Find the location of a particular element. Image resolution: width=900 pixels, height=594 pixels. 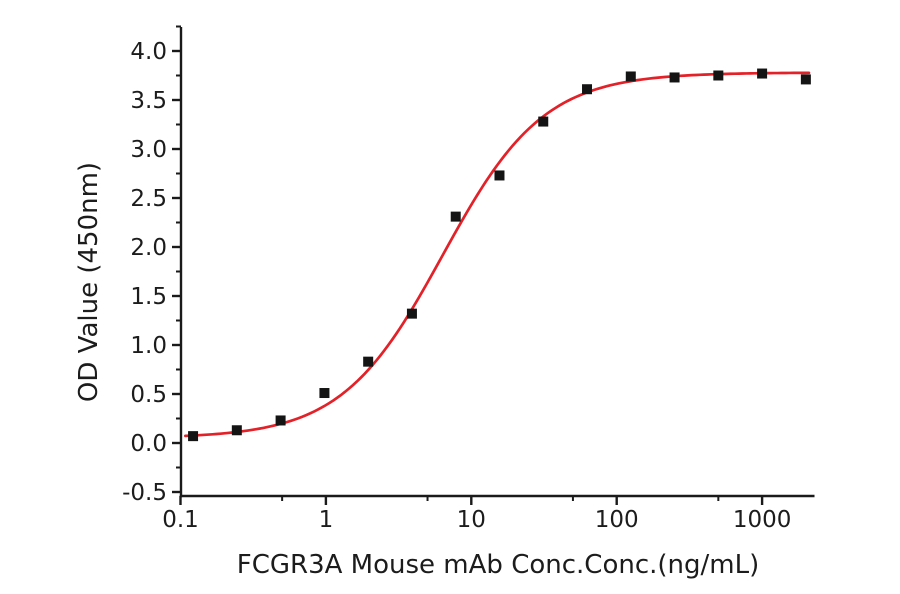

y-tick-label: 4.0 is located at coordinates (148, 52).